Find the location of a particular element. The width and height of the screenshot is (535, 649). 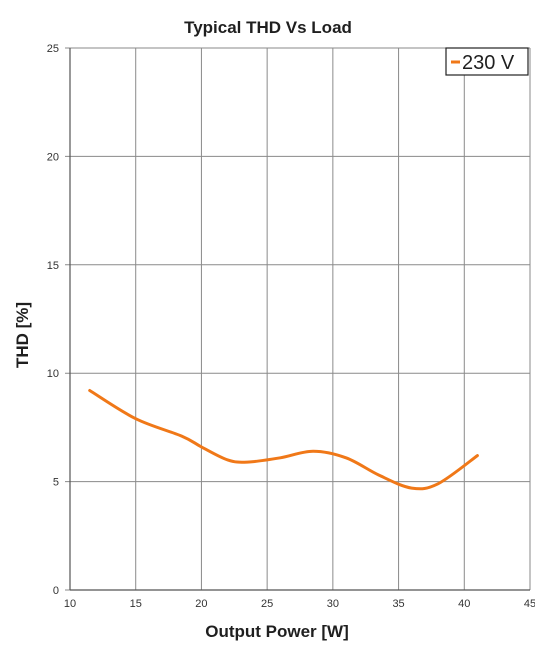

x-tick-label: 40 is located at coordinates (464, 604).